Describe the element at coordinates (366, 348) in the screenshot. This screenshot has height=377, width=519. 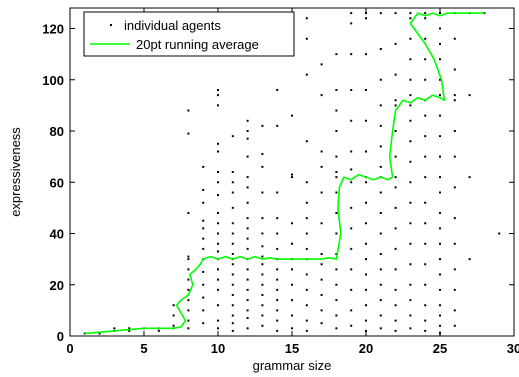
I see `x-tick-label: 20` at that location.